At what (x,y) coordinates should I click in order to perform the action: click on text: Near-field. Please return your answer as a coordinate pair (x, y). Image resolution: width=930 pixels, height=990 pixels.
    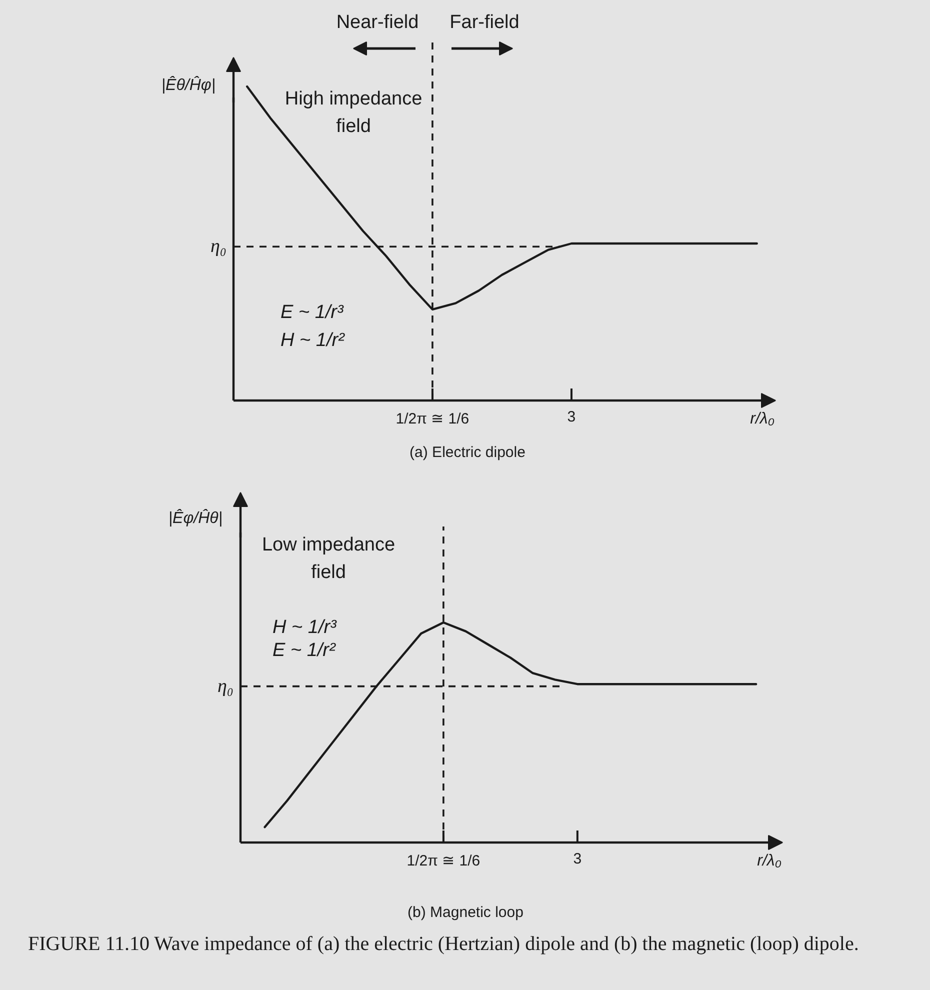
    Looking at the image, I should click on (377, 22).